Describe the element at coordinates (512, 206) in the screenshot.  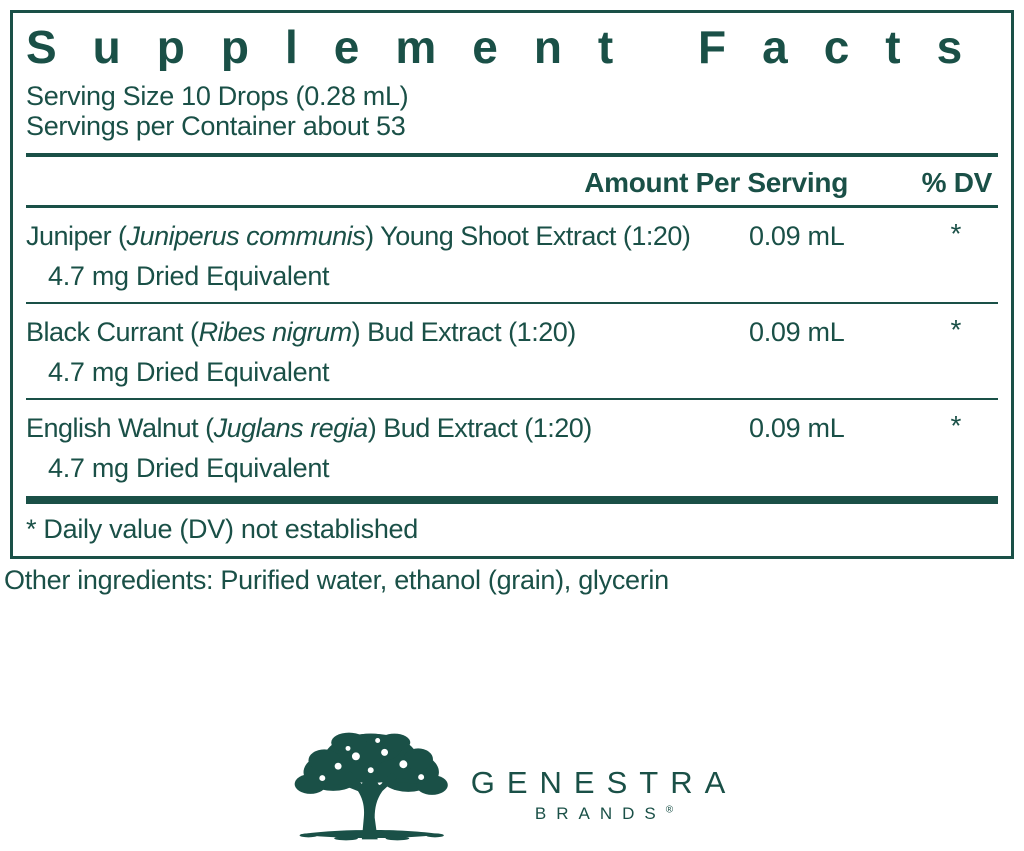
I see `divider-header` at that location.